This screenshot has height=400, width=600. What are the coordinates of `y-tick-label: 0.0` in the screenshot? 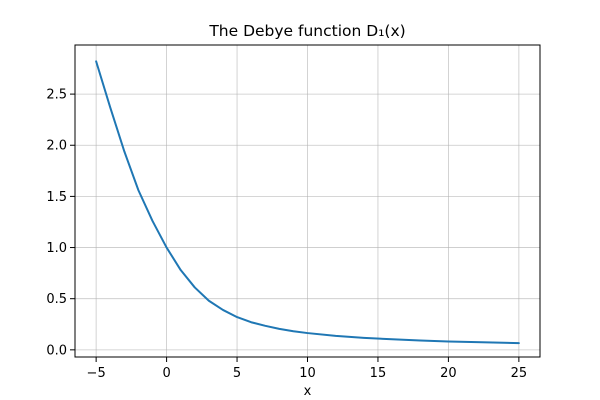 It's located at (56, 350).